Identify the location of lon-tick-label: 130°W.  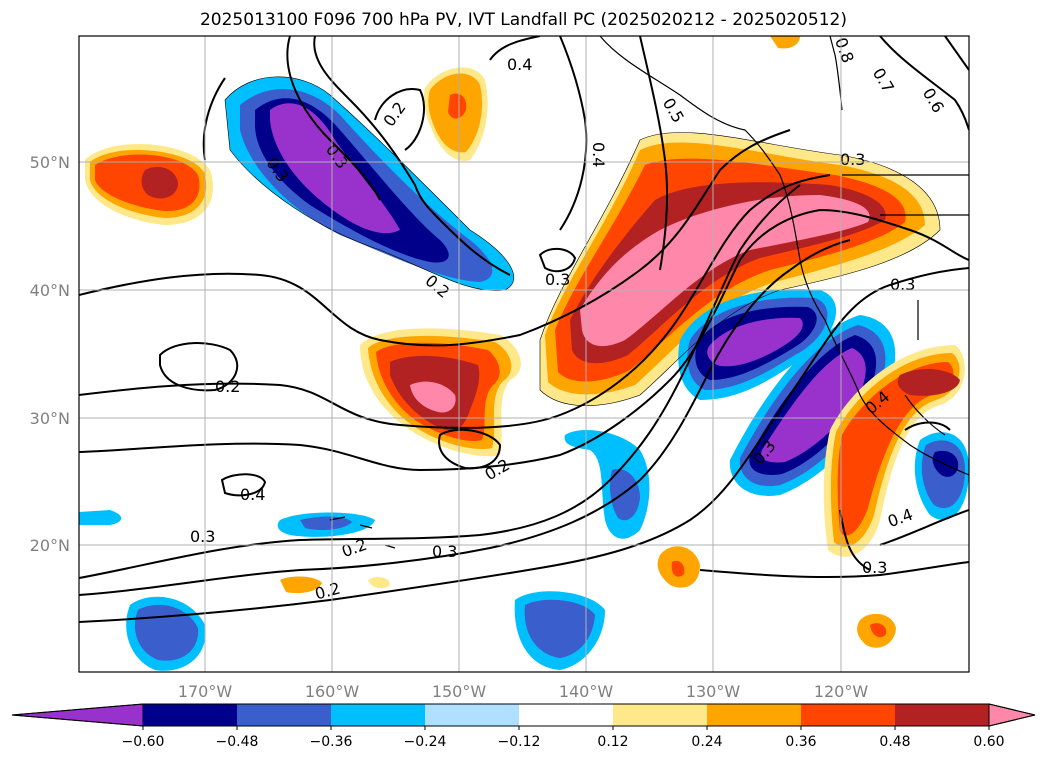
(713, 691).